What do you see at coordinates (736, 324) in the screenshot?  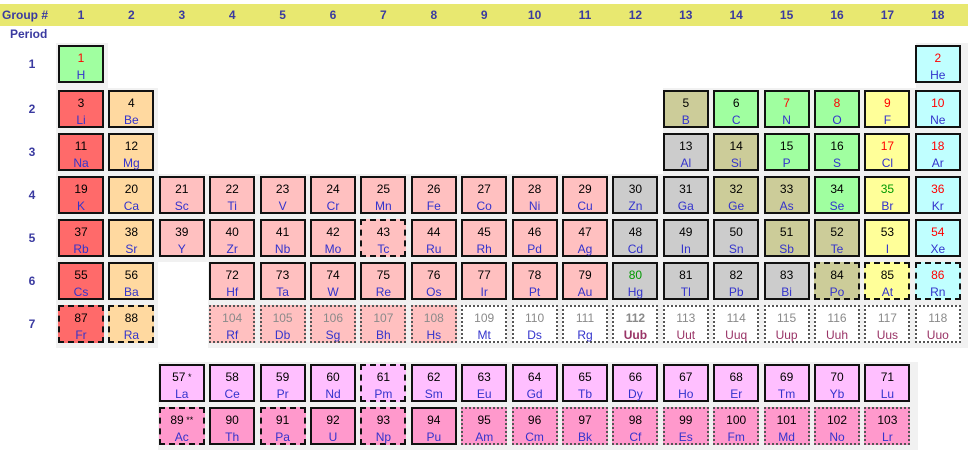 I see `element-cell-uuq: 114 Uuq` at bounding box center [736, 324].